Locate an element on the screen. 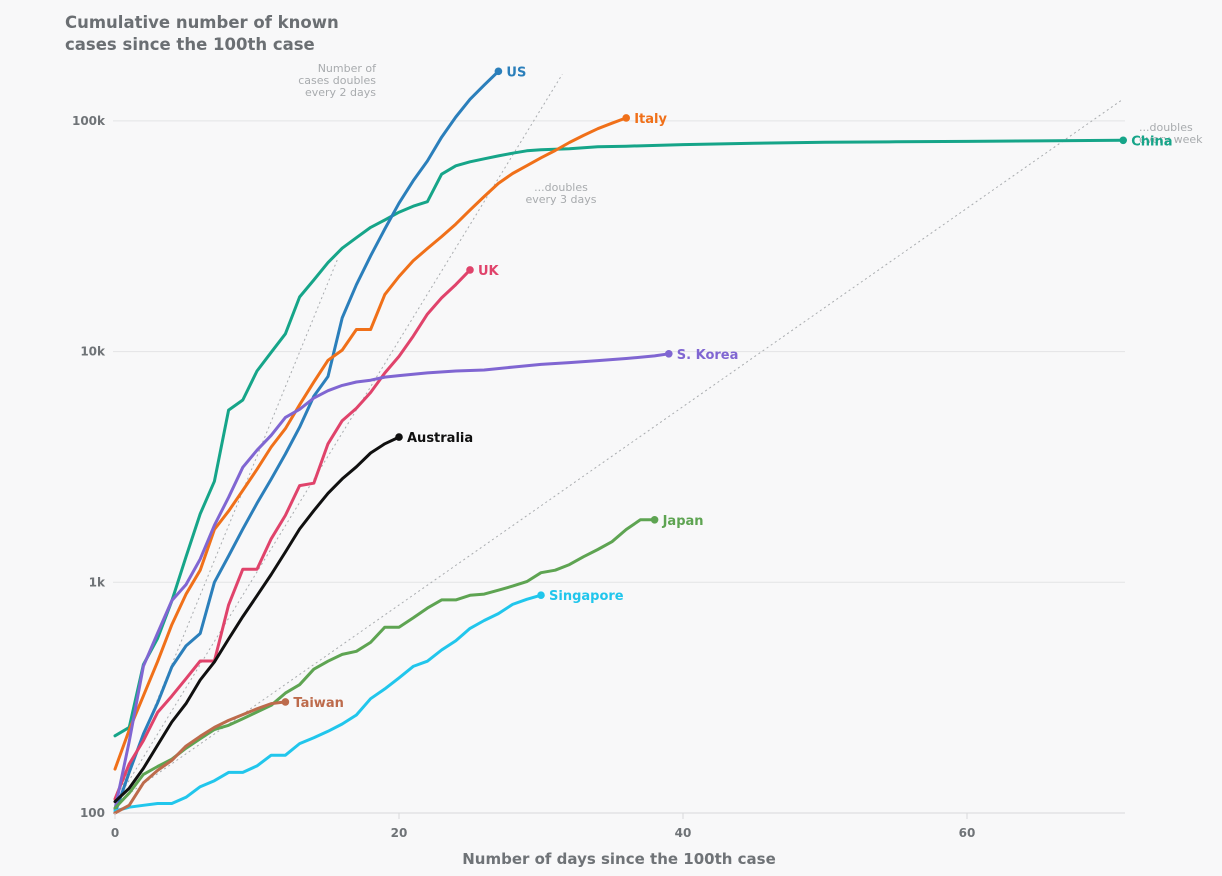 This screenshot has height=876, width=1222. series-label: Japan is located at coordinates (683, 521).